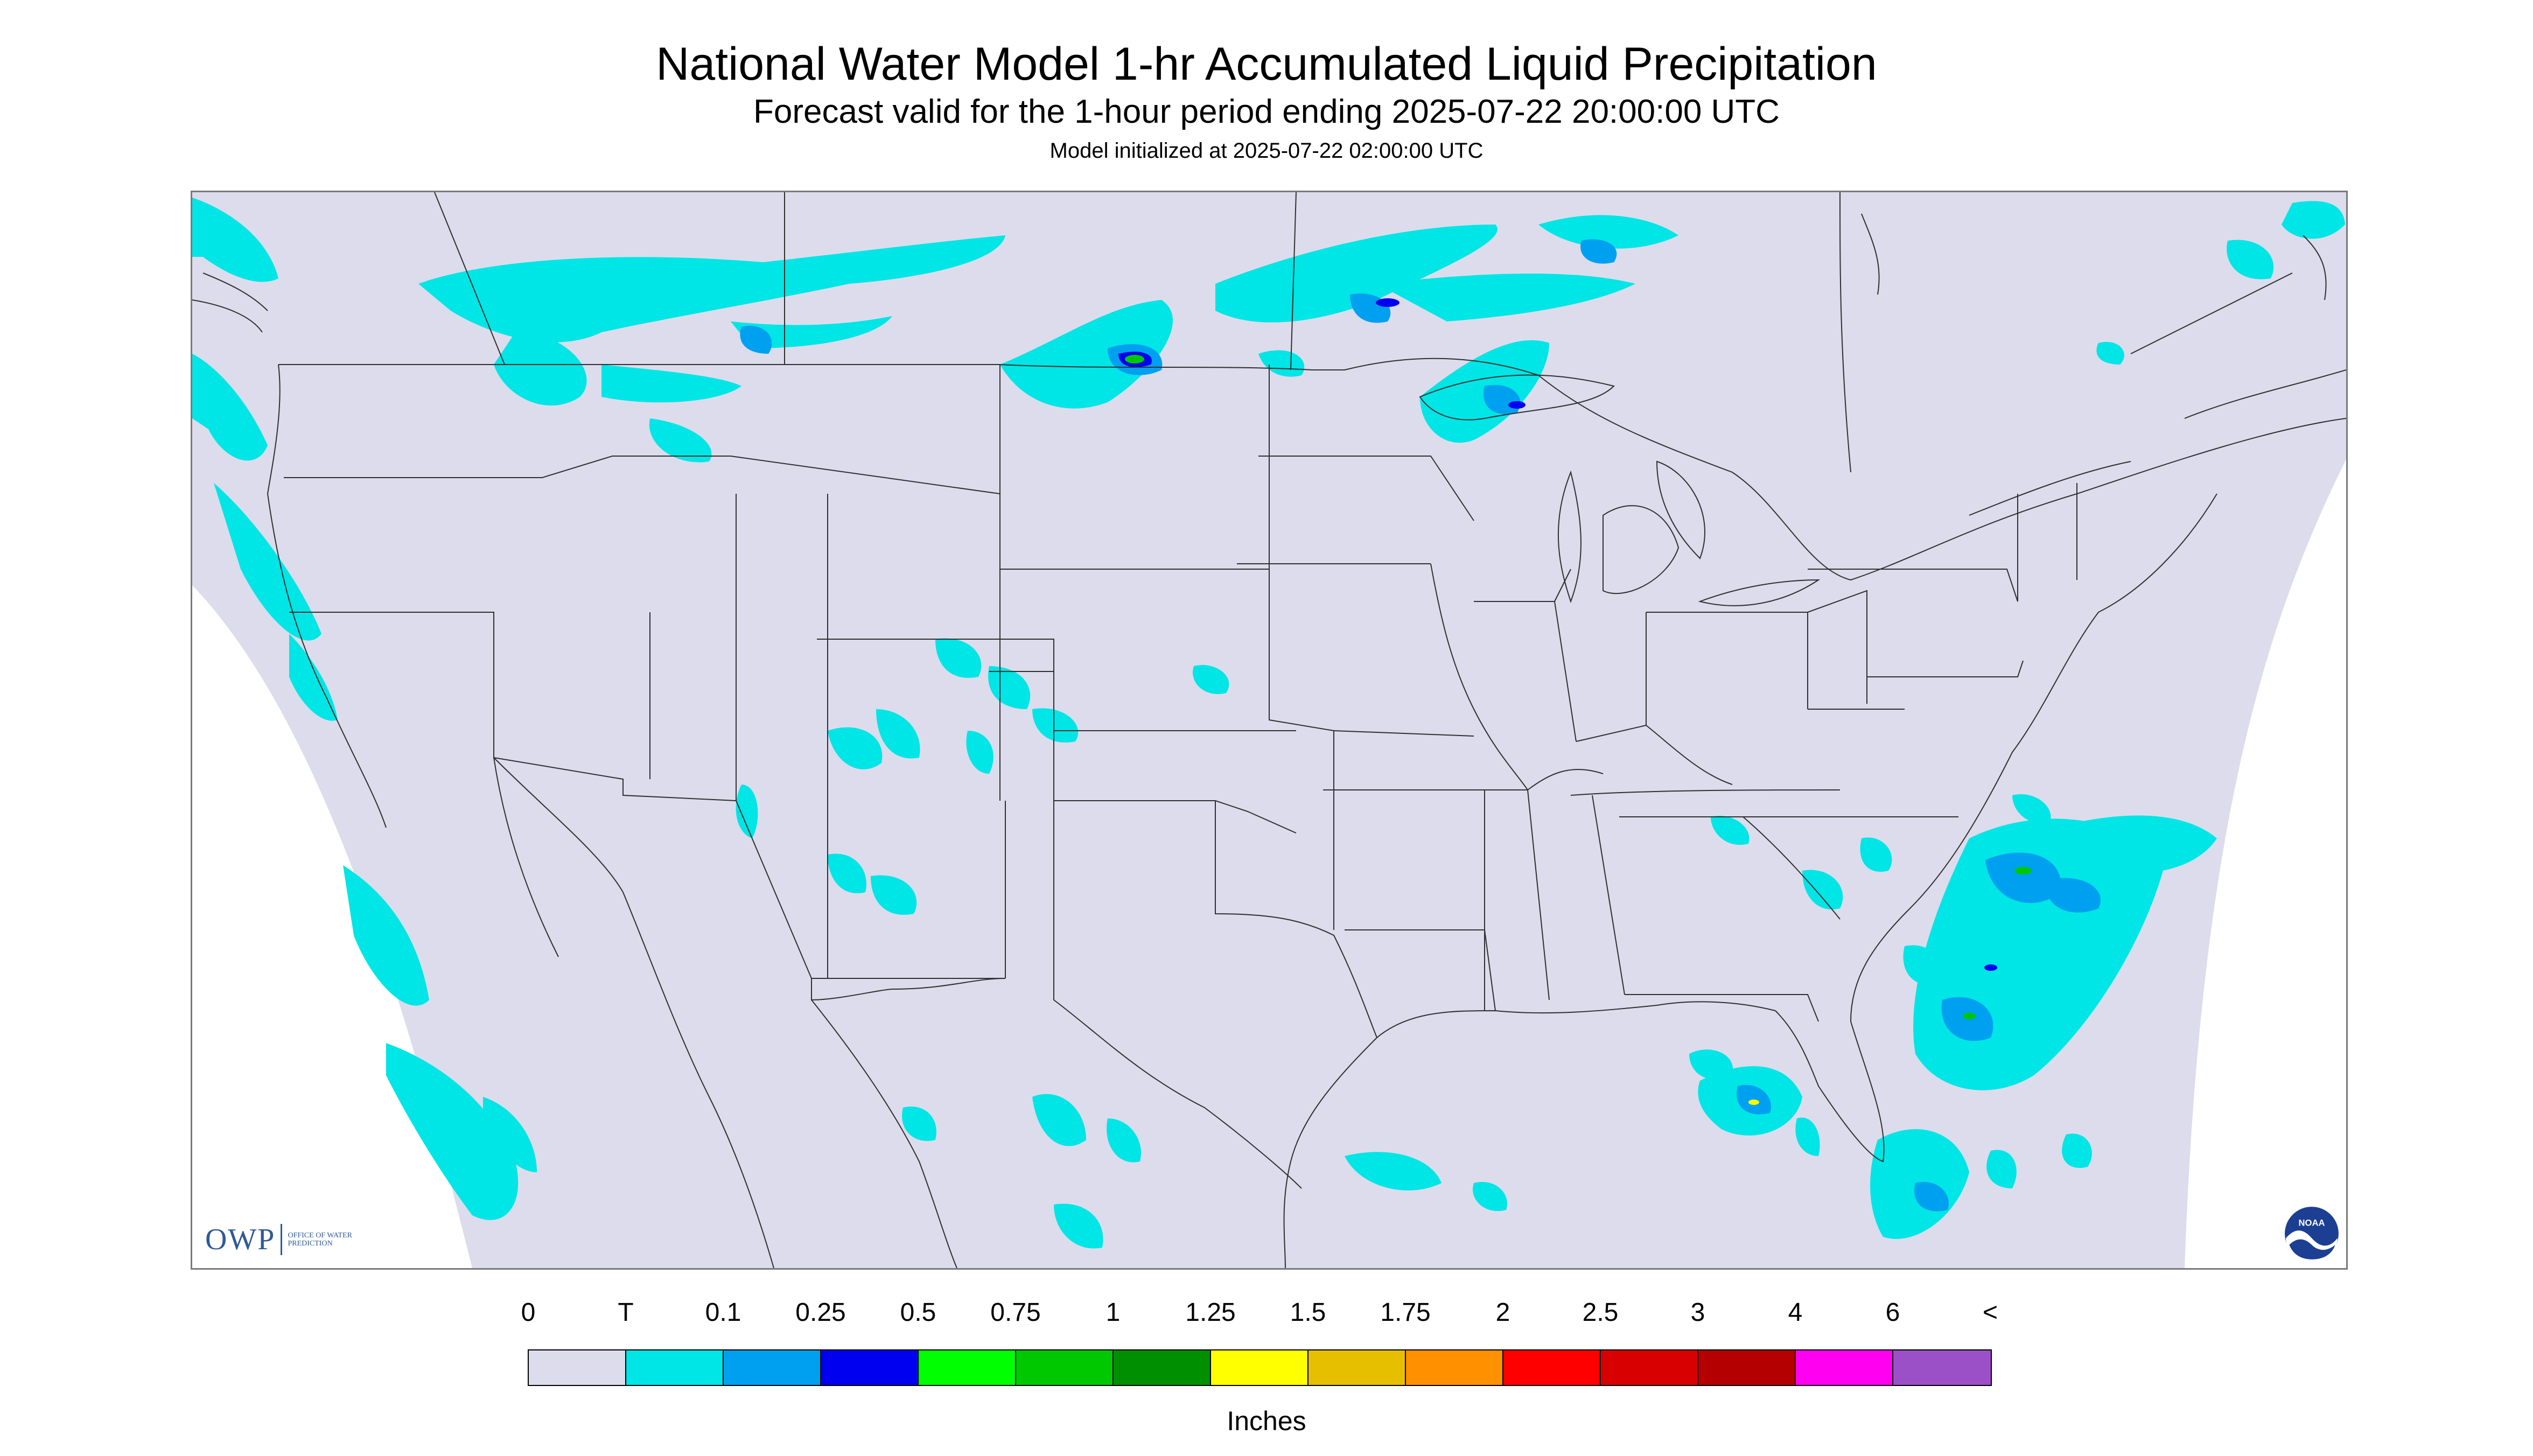  What do you see at coordinates (1529, 1134) in the screenshot?
I see `gulf-coast` at bounding box center [1529, 1134].